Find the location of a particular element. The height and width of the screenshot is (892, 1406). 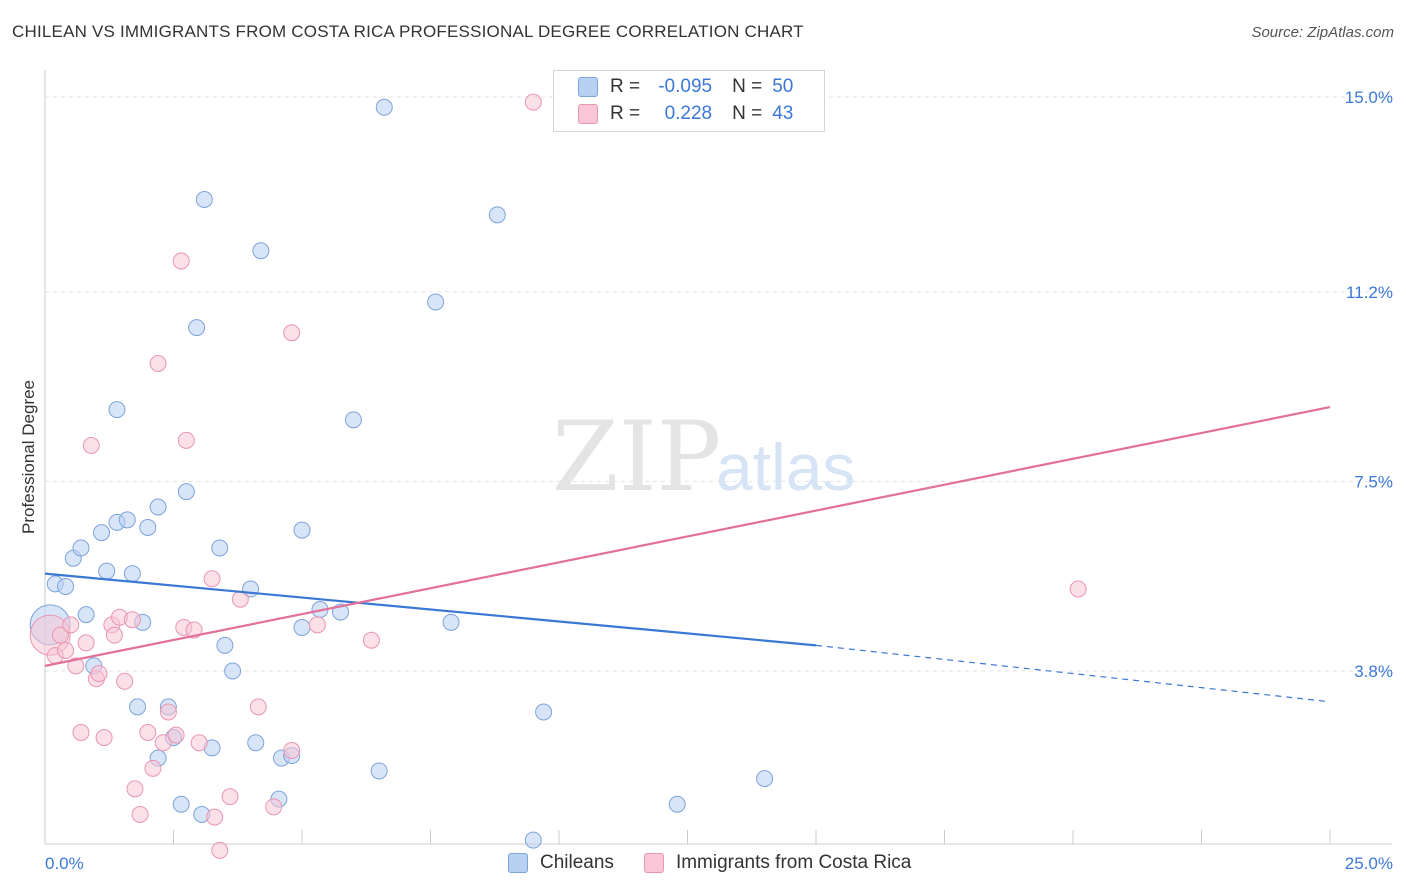

legend-row-costa-rica: R = 0.228 N = 43 is located at coordinates (685, 114).